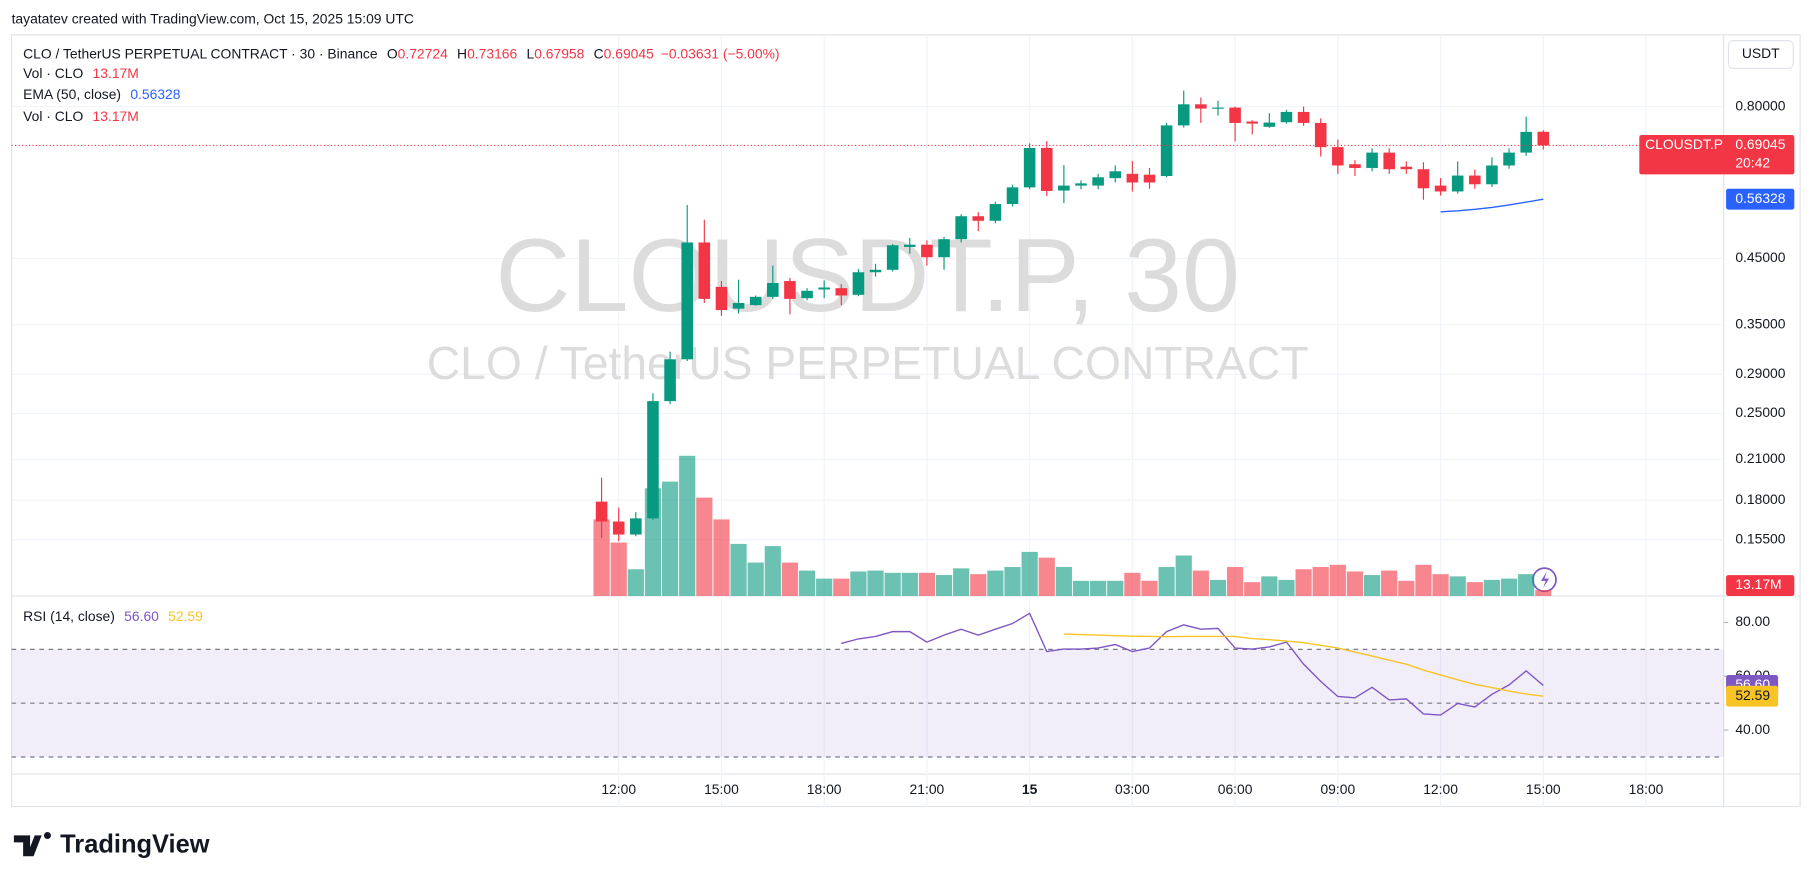 The height and width of the screenshot is (883, 1814). Describe the element at coordinates (1760, 412) in the screenshot. I see `y-tick-label: 0.25000` at that location.